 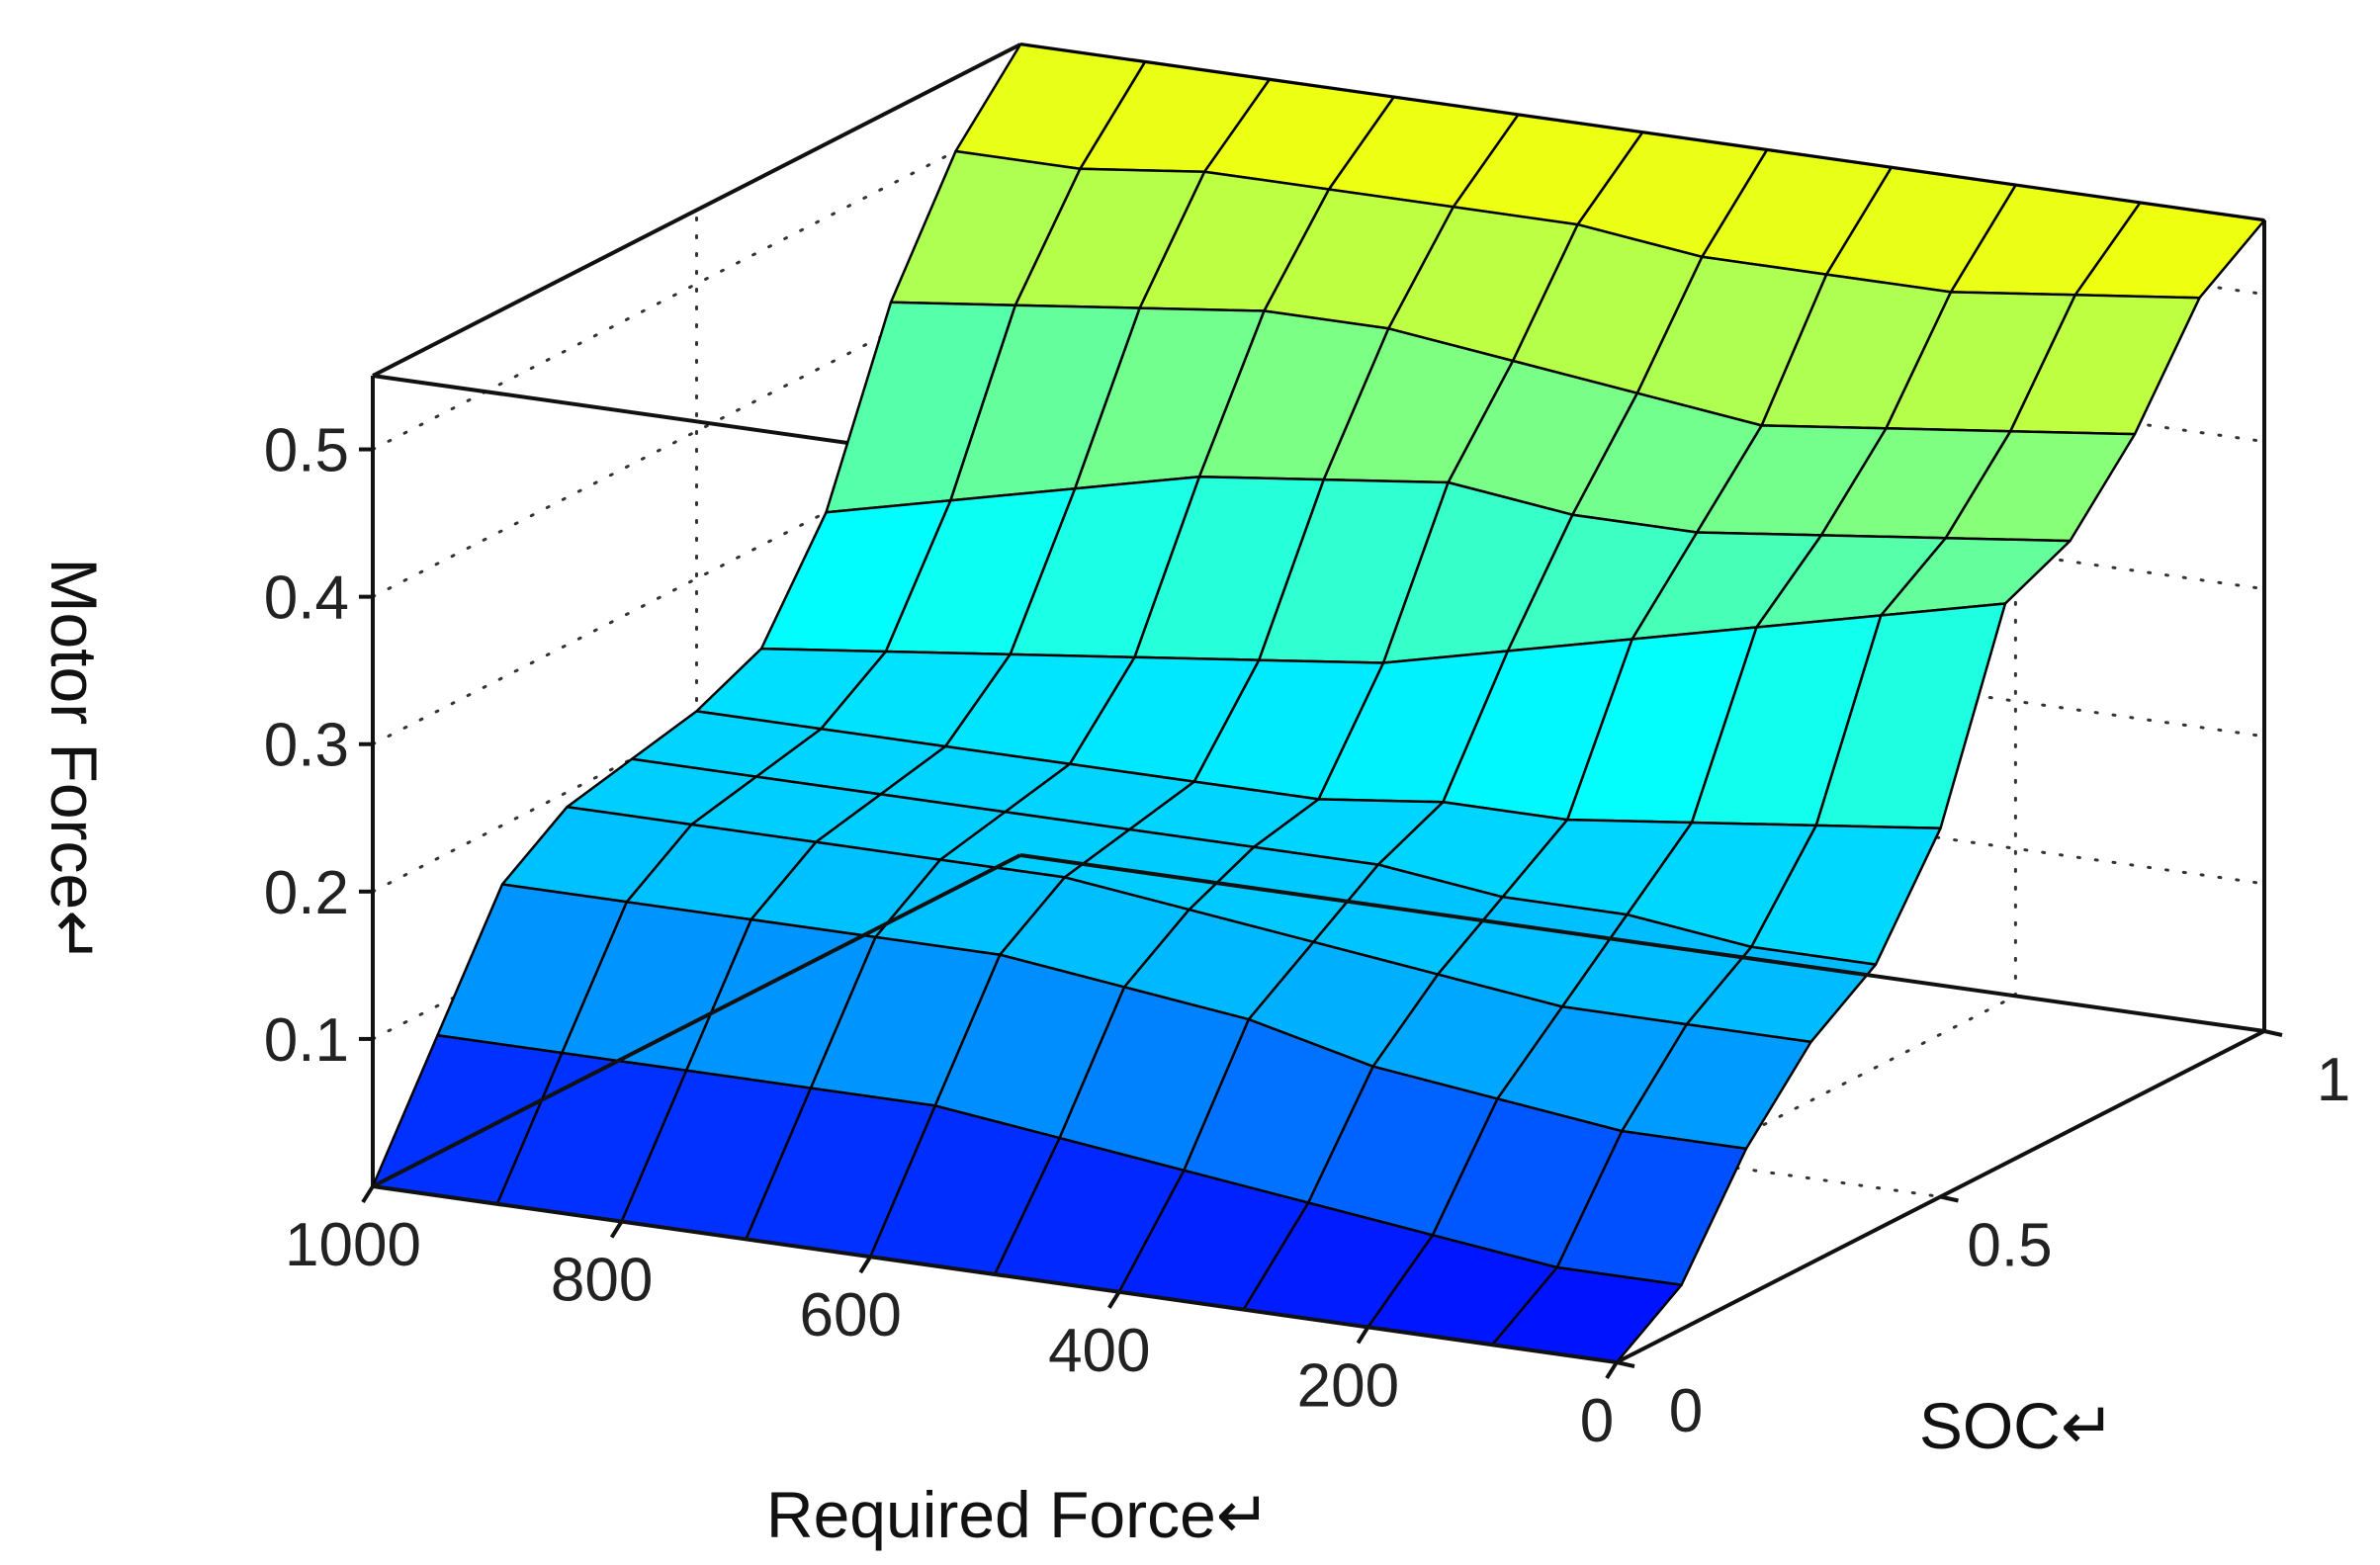 What do you see at coordinates (1348, 1386) in the screenshot?
I see `x-tick-label: 200` at bounding box center [1348, 1386].